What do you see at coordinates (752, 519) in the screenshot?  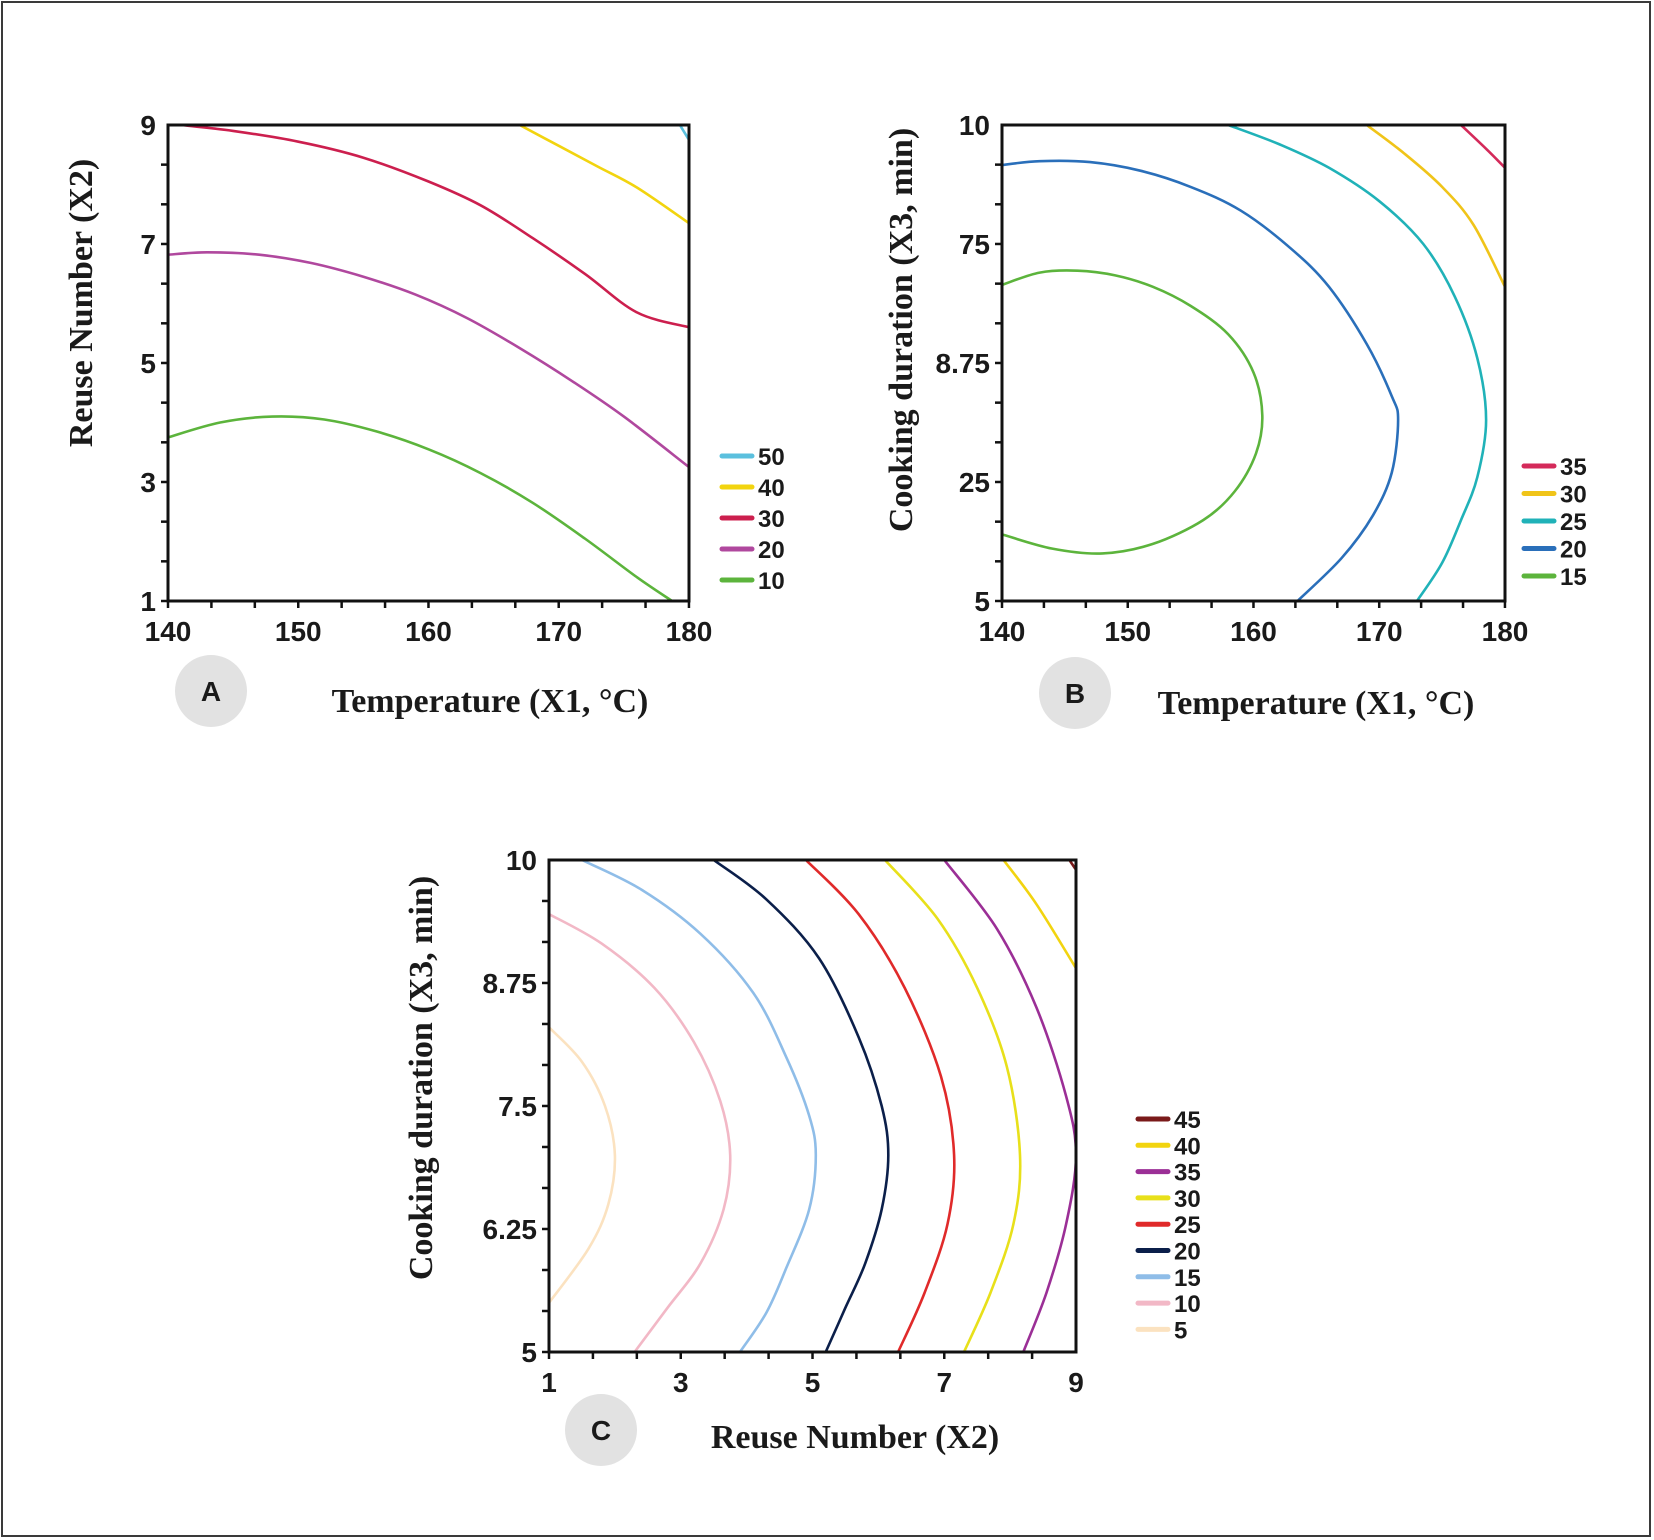 I see `legend: 50 40 30 20 10` at bounding box center [752, 519].